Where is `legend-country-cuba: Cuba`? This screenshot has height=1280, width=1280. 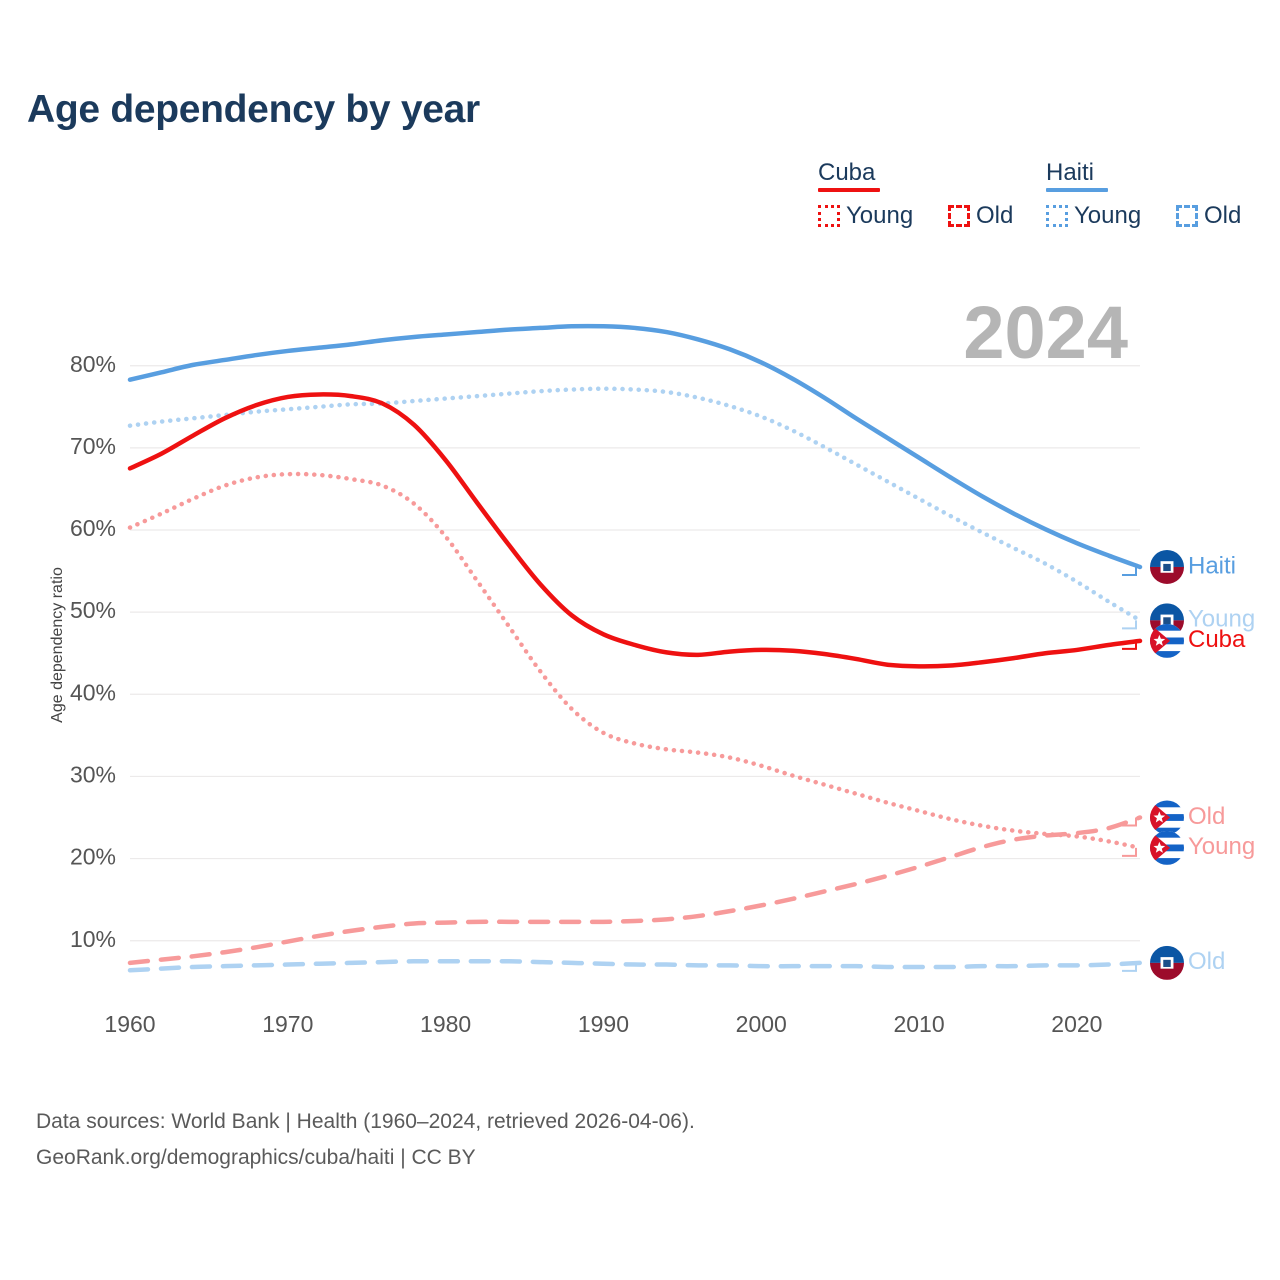
legend-country-cuba: Cuba is located at coordinates (849, 176).